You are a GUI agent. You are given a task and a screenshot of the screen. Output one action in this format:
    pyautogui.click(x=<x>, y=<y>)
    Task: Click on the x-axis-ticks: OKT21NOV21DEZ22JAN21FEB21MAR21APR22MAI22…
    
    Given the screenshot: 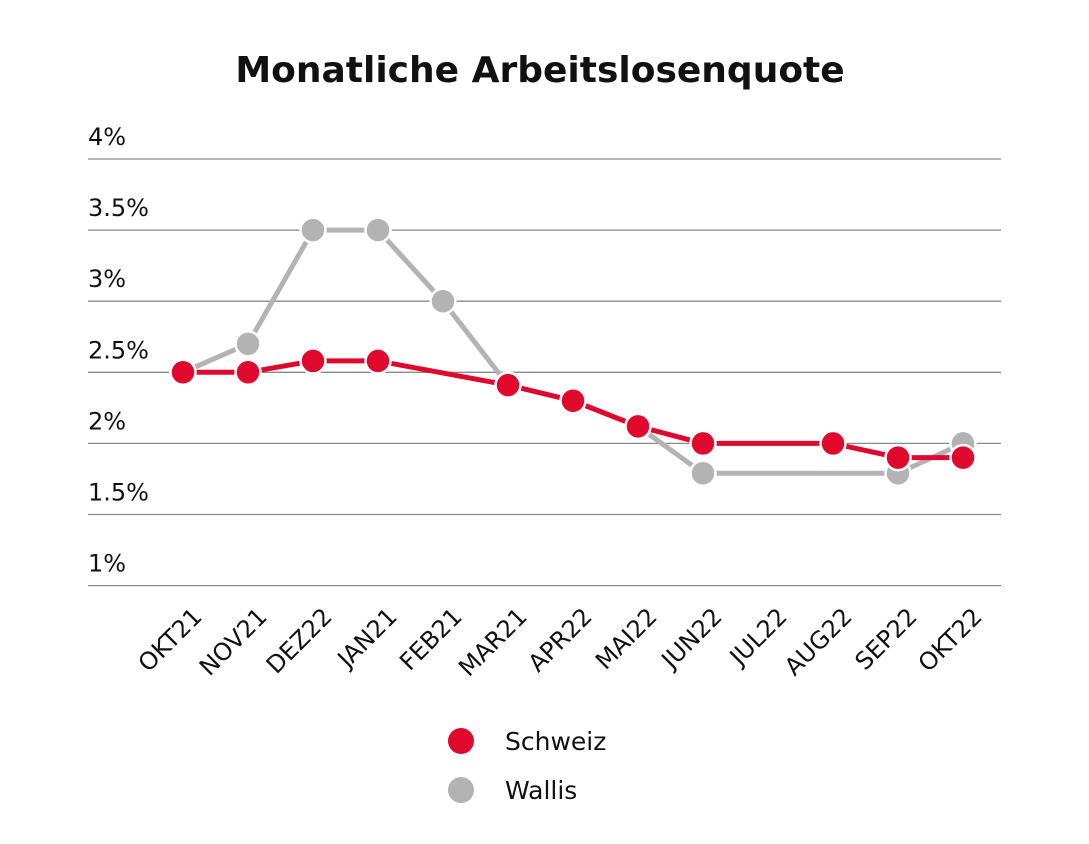 What is the action you would take?
    pyautogui.click(x=560, y=641)
    